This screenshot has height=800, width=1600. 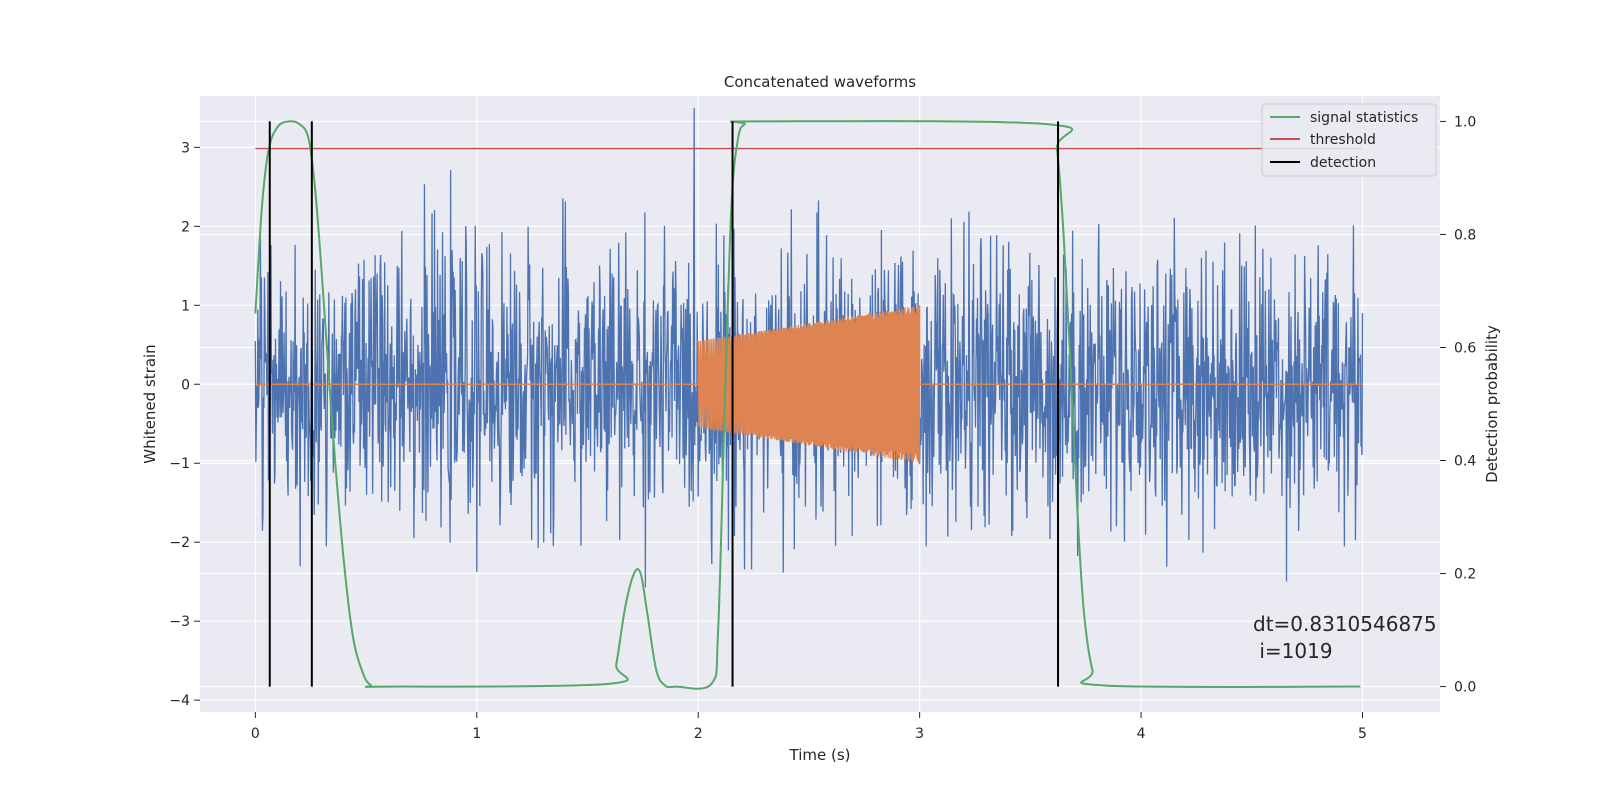 I want to click on legend-label-detection: detection, so click(x=1343, y=163).